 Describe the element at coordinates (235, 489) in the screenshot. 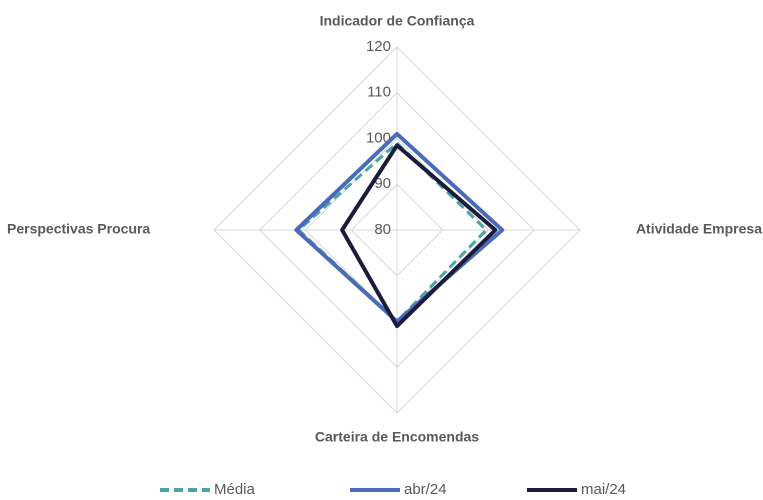

I see `legend-label: Média` at that location.